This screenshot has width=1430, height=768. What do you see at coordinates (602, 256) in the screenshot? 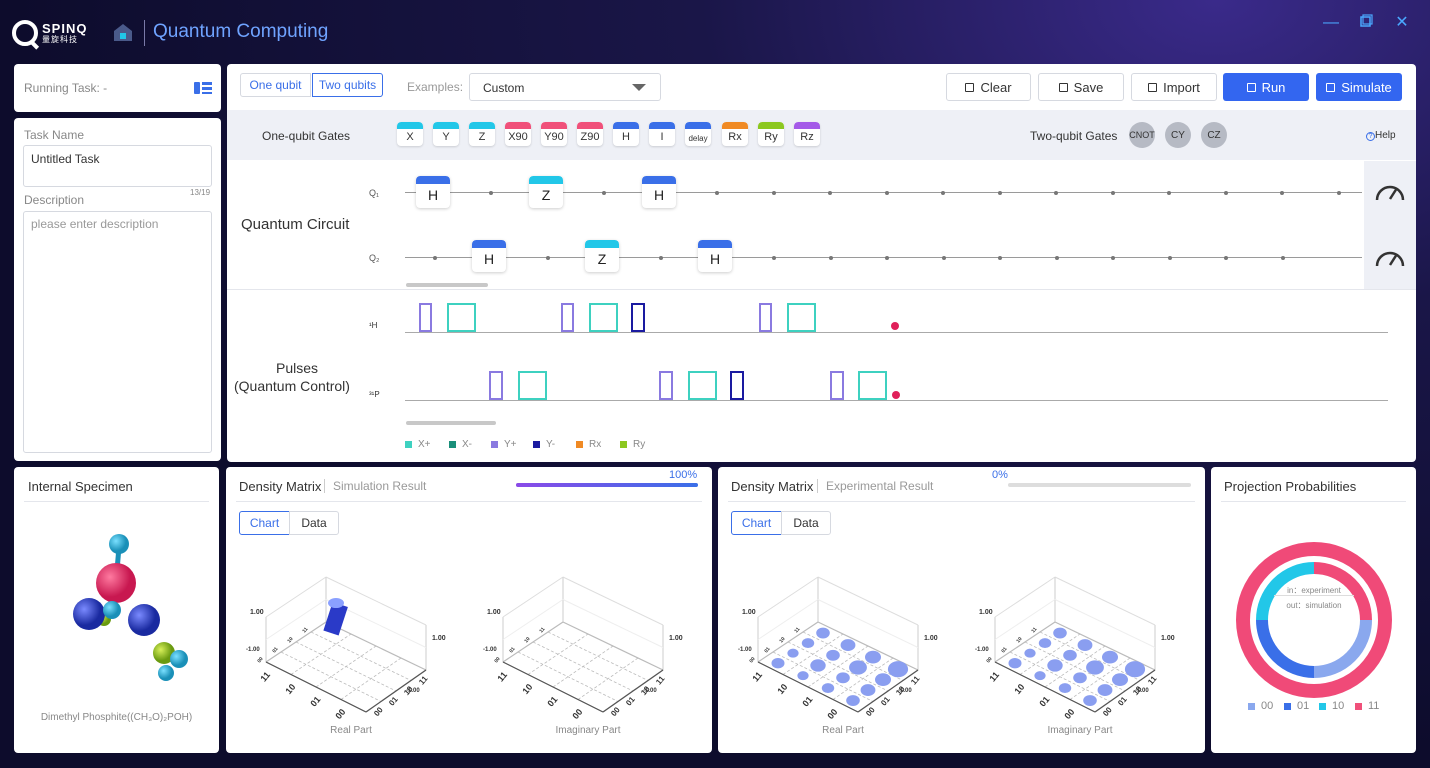
I see `circuit-gate-q2-z: Z` at bounding box center [602, 256].